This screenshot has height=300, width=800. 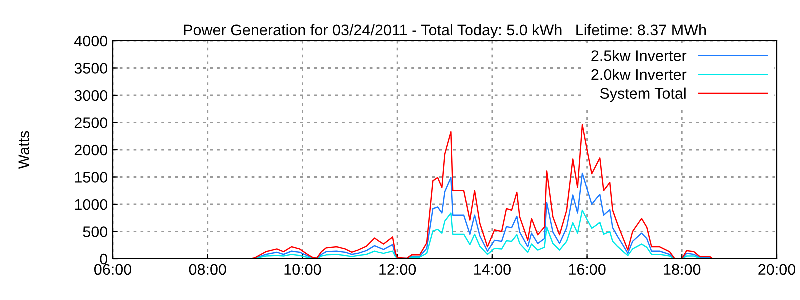 I want to click on y-axis-title: Watts, so click(x=24, y=150).